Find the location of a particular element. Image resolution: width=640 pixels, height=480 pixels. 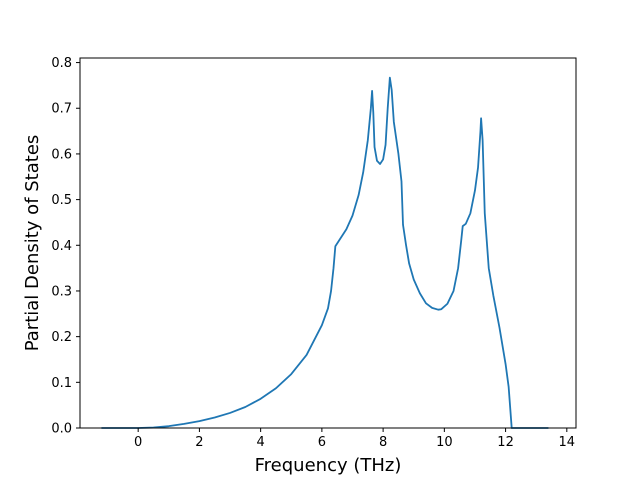

y-axis-ticks: 0.0 0.1 0.2 0.3 0.4 0.5 0.6 0.7 0.8 is located at coordinates (65, 246).